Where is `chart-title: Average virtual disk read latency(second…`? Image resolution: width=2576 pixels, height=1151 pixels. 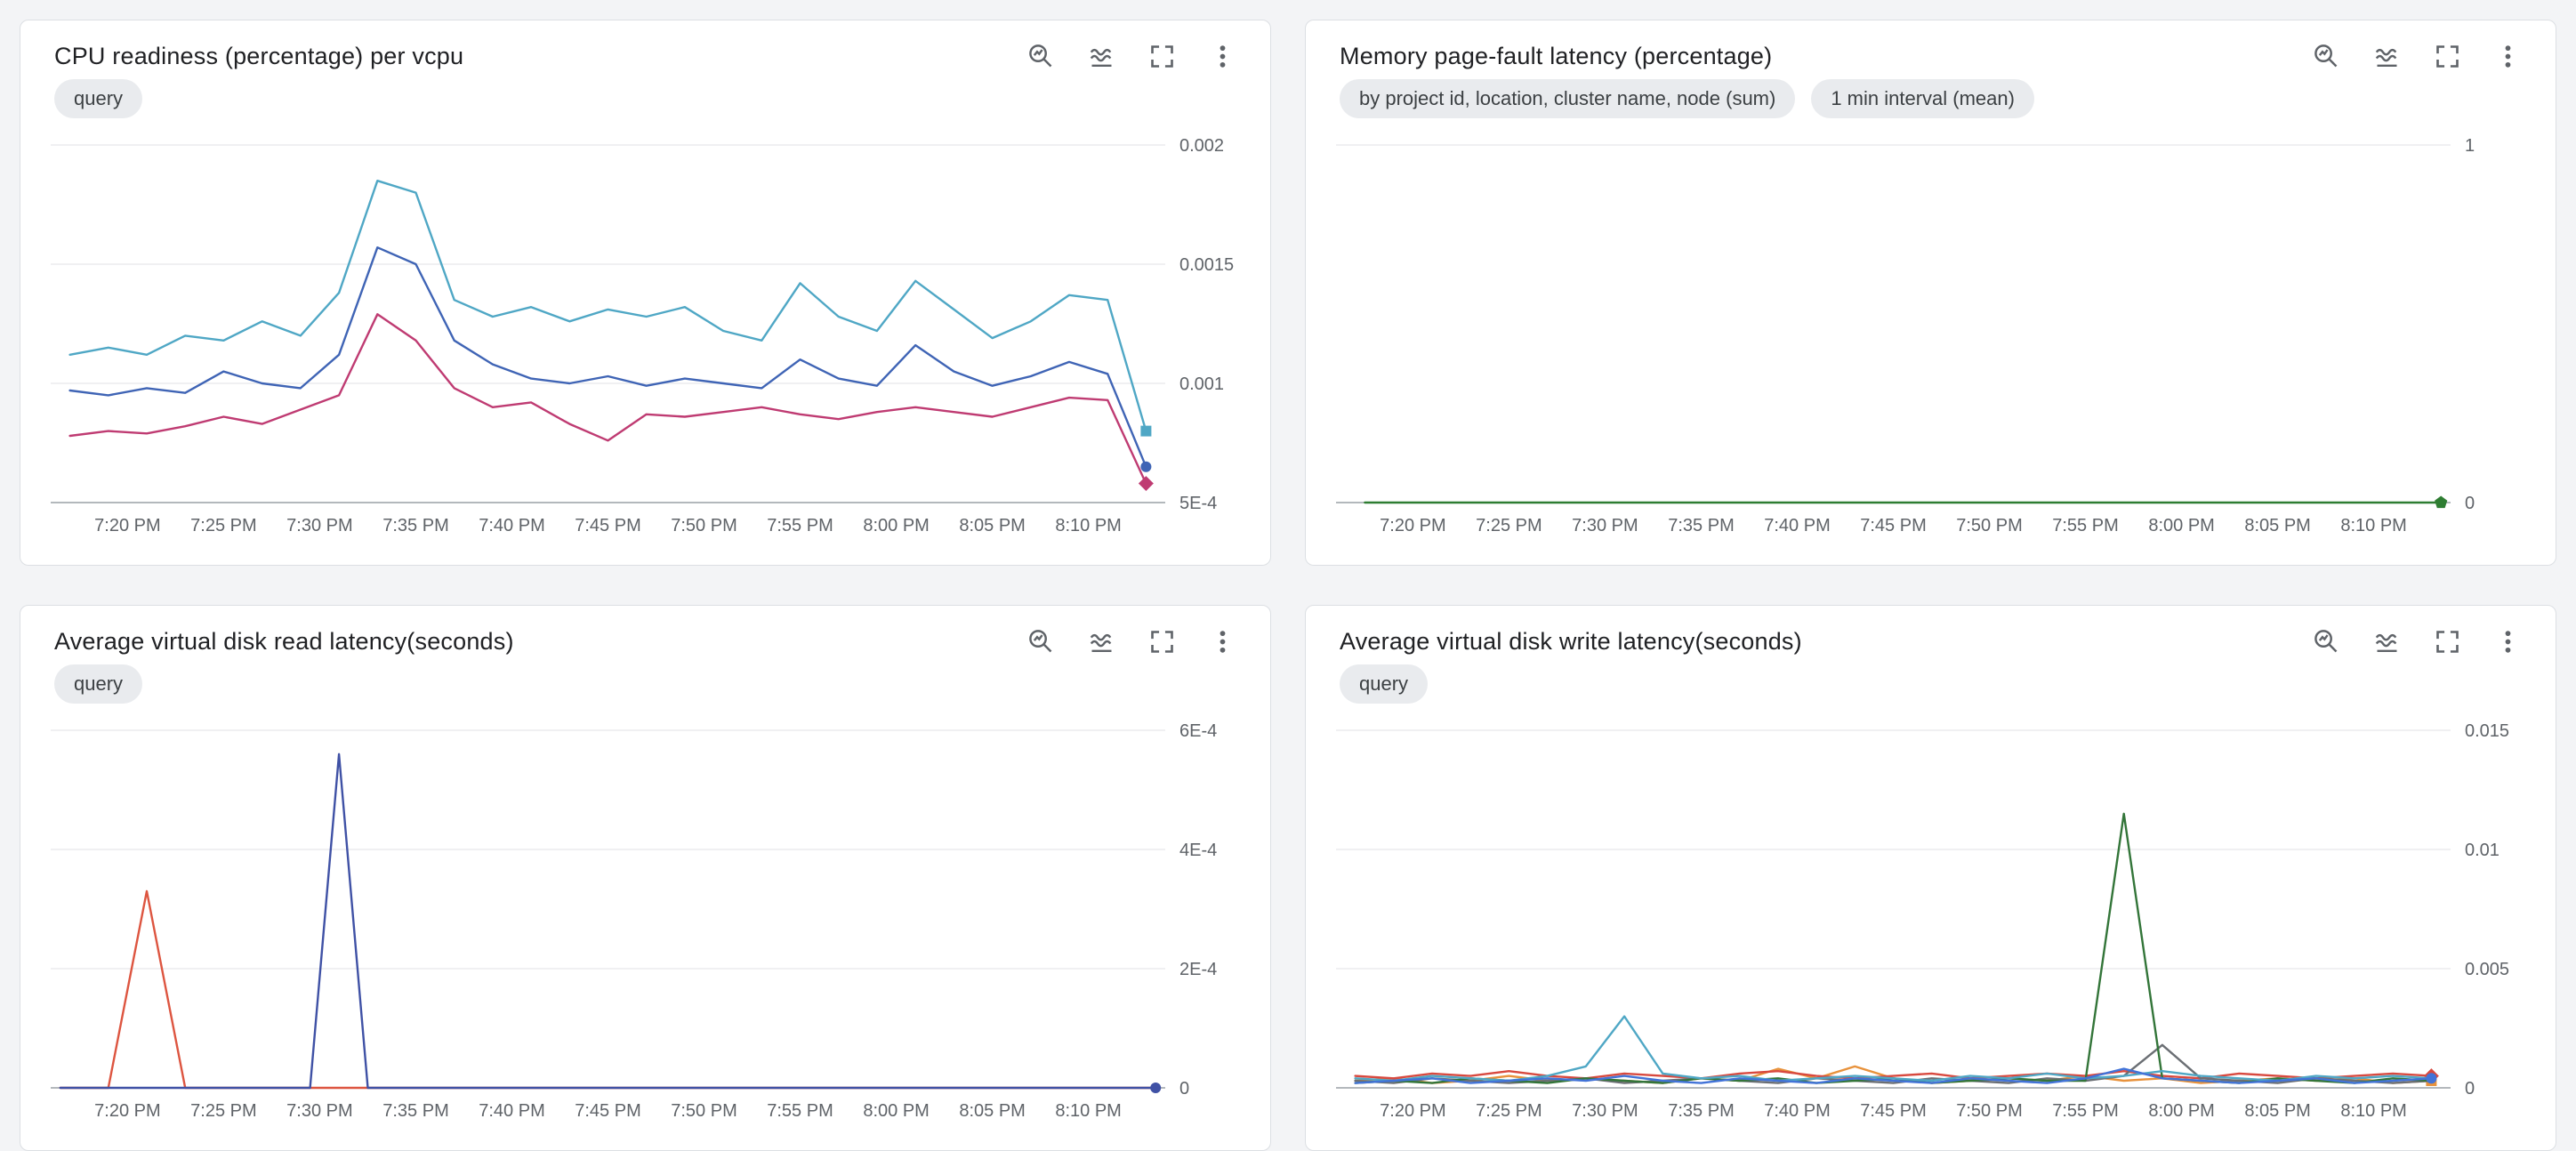 chart-title: Average virtual disk read latency(second… is located at coordinates (284, 641).